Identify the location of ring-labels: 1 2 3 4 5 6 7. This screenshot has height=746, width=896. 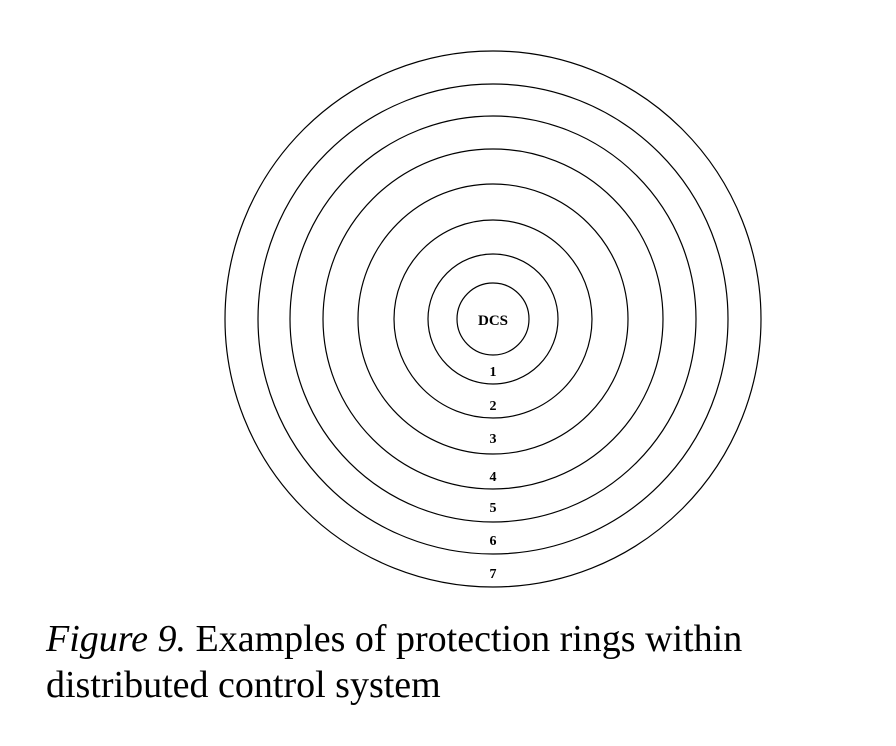
(493, 473).